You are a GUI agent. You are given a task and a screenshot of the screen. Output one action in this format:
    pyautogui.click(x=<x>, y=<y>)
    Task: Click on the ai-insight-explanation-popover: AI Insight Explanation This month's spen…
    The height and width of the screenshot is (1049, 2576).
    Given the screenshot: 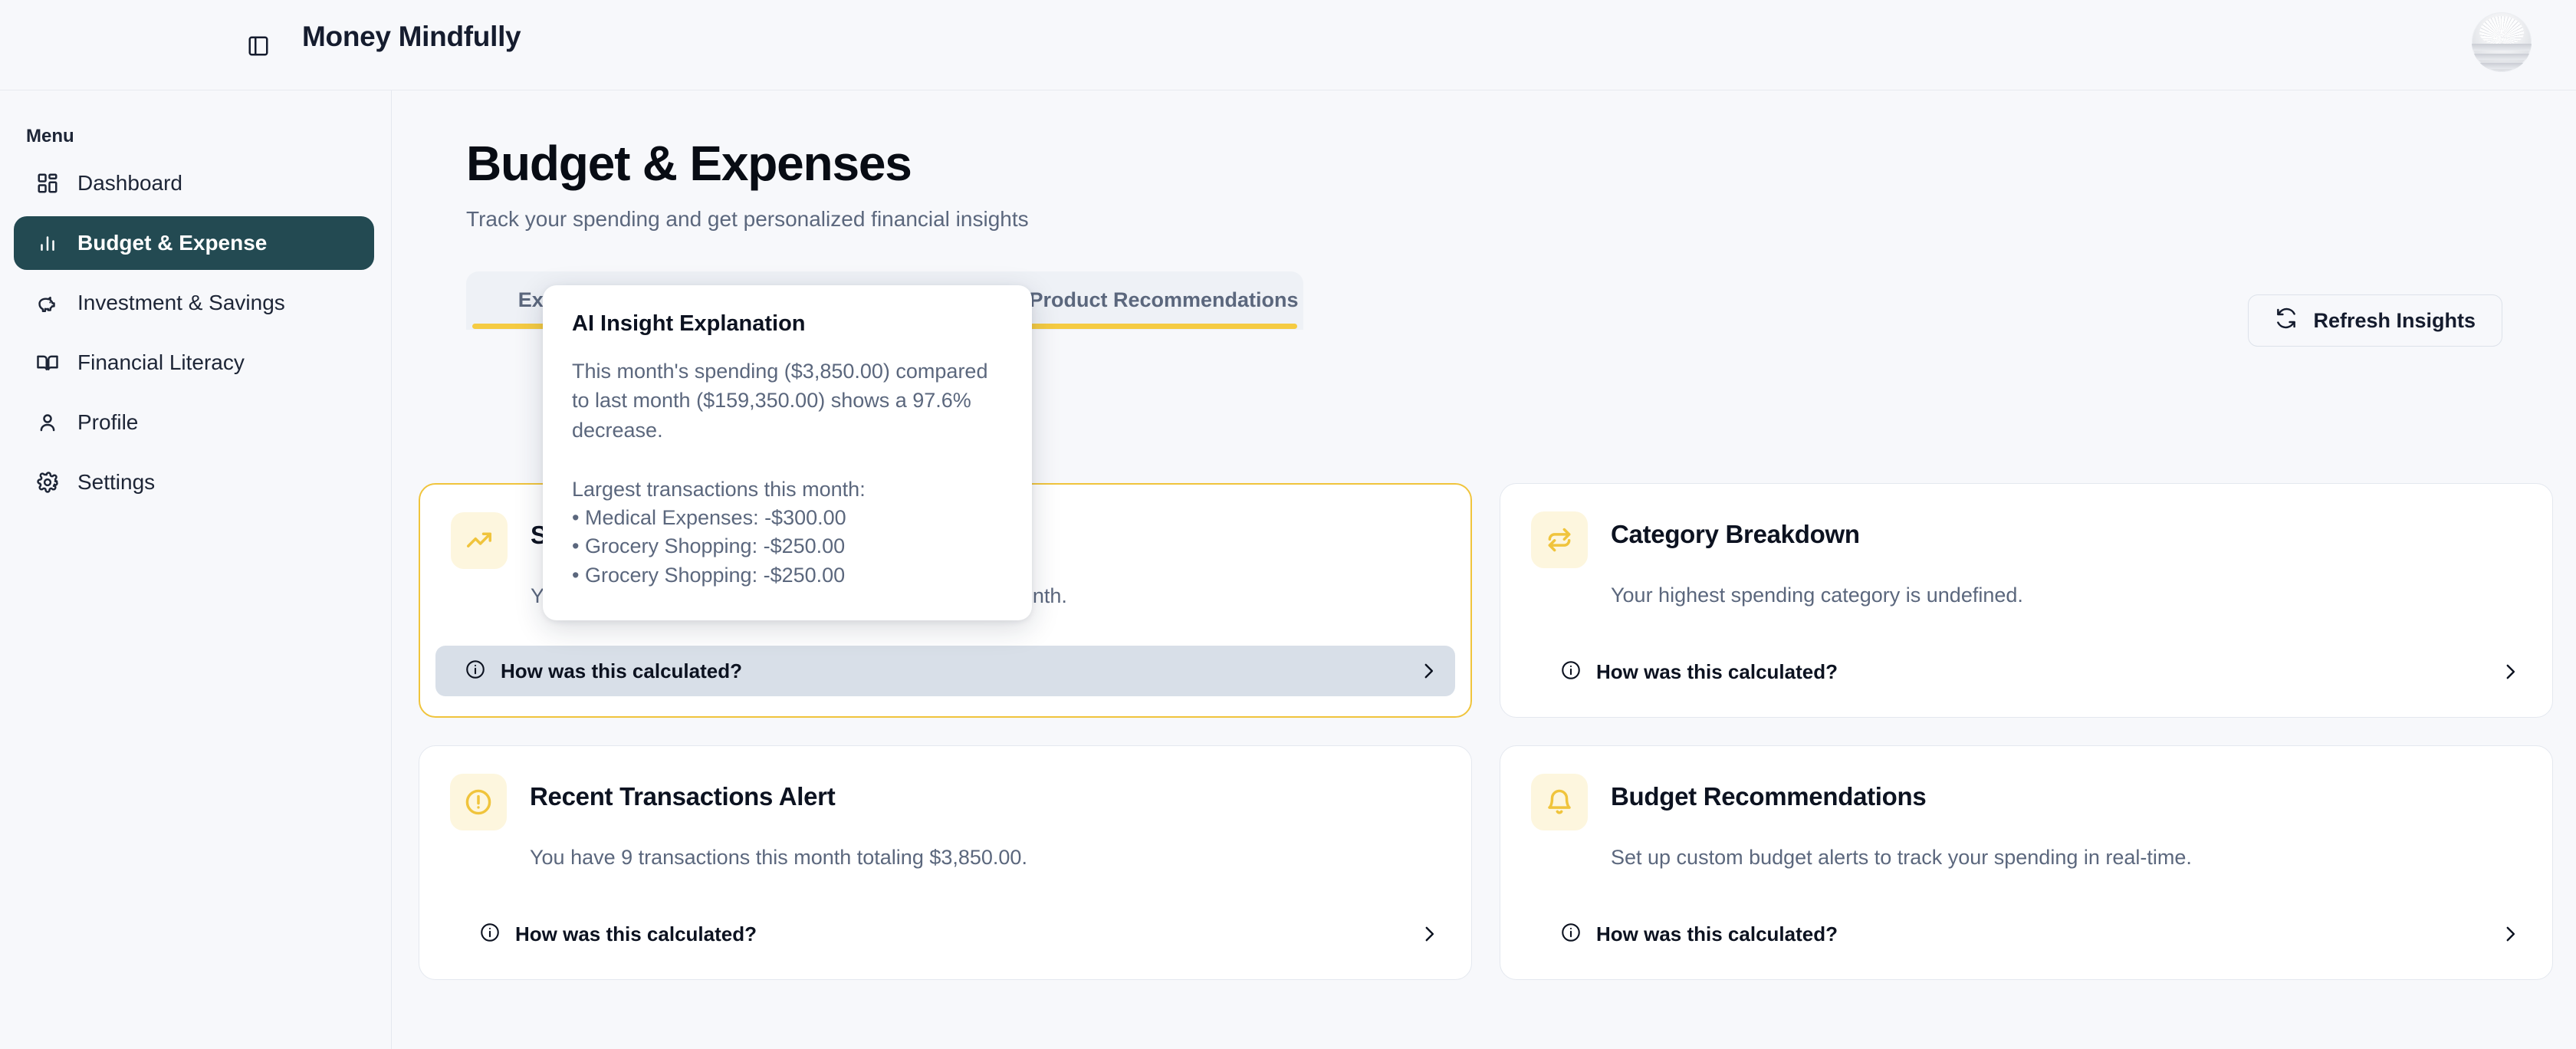 What is the action you would take?
    pyautogui.click(x=787, y=452)
    